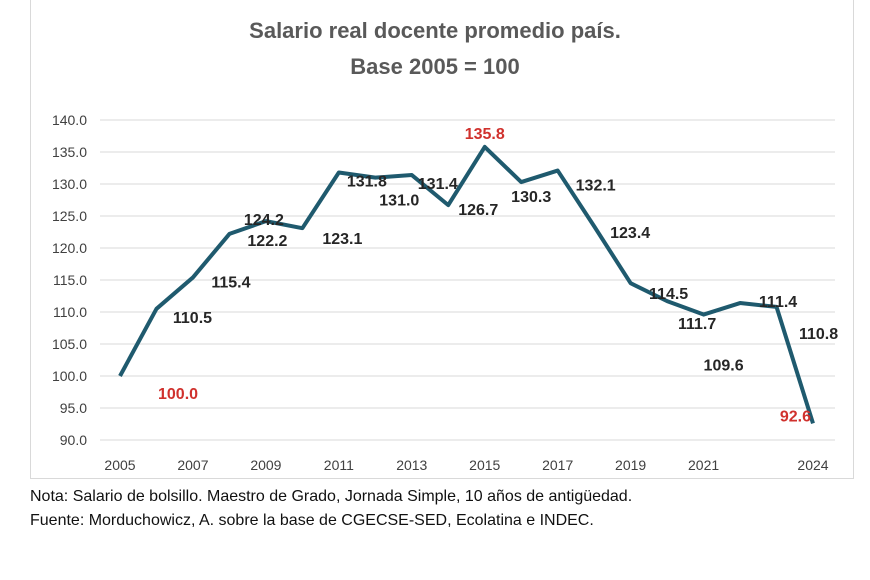  I want to click on data-label: 110.5, so click(192, 318).